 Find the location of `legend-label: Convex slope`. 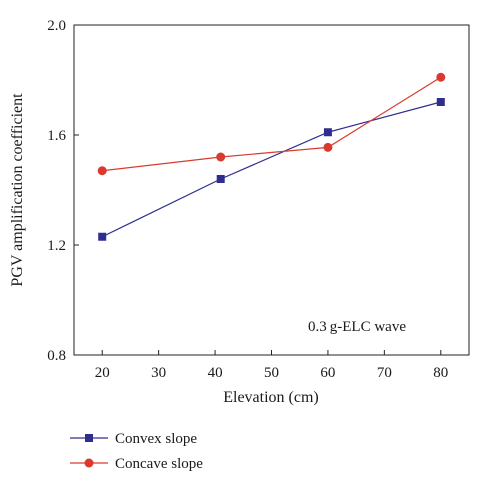

legend-label: Convex slope is located at coordinates (156, 439).